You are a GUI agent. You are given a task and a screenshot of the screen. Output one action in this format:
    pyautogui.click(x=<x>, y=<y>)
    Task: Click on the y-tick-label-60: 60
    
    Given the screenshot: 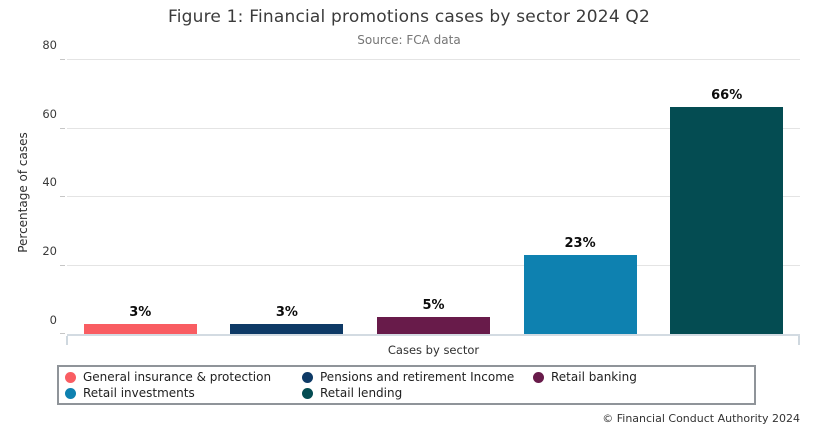 What is the action you would take?
    pyautogui.click(x=49, y=114)
    